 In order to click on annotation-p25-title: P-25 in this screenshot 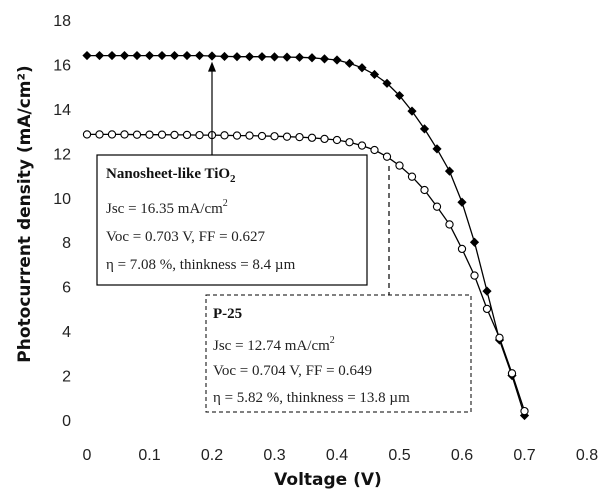, I will do `click(227, 314)`.